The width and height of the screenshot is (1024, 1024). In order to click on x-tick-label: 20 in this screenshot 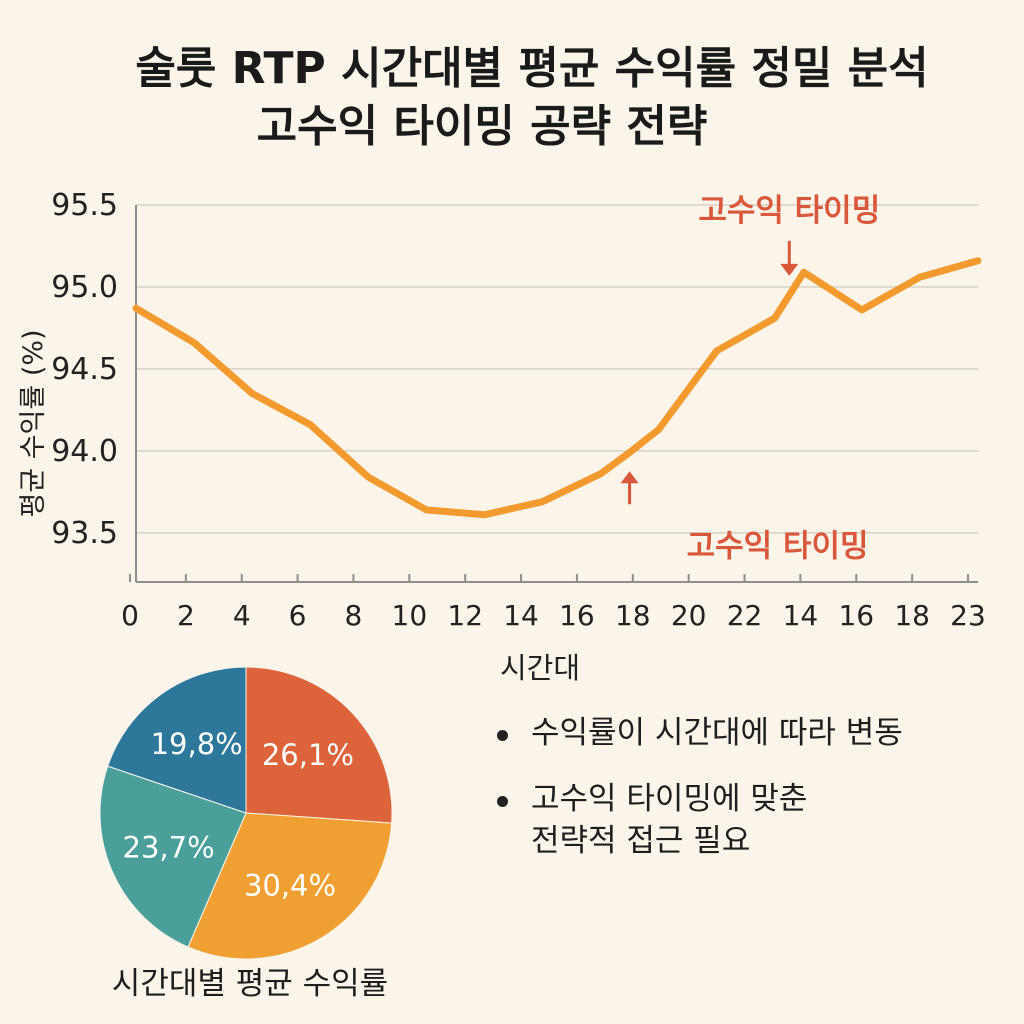, I will do `click(689, 615)`.